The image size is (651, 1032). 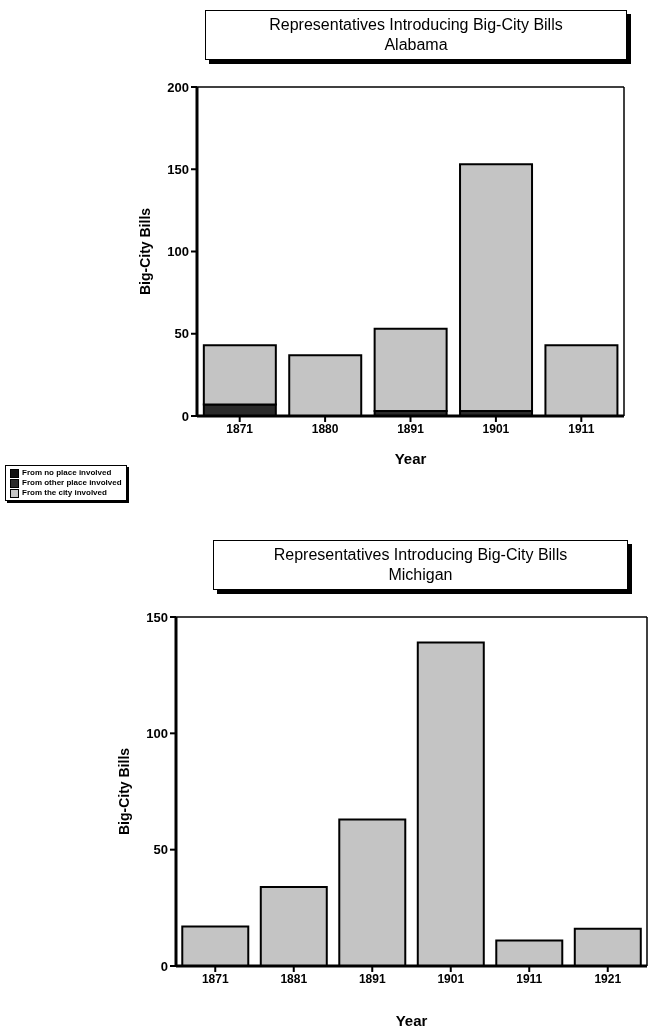 I want to click on legend-label: From the city involved, so click(x=64, y=493).